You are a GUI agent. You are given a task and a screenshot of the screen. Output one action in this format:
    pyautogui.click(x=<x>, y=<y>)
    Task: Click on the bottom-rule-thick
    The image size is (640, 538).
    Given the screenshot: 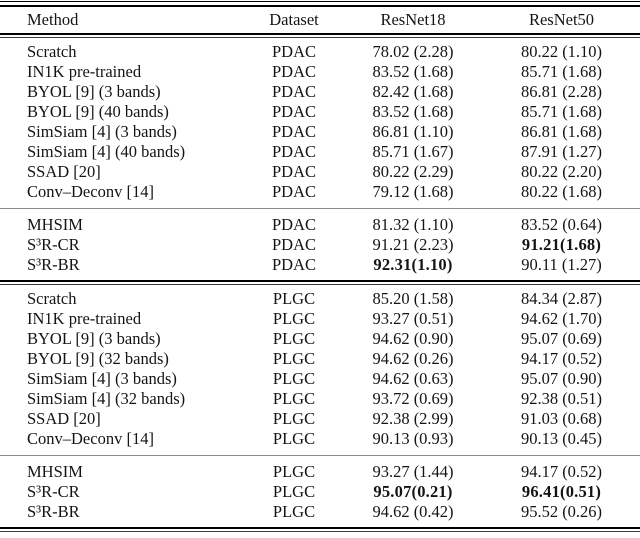 What is the action you would take?
    pyautogui.click(x=320, y=528)
    